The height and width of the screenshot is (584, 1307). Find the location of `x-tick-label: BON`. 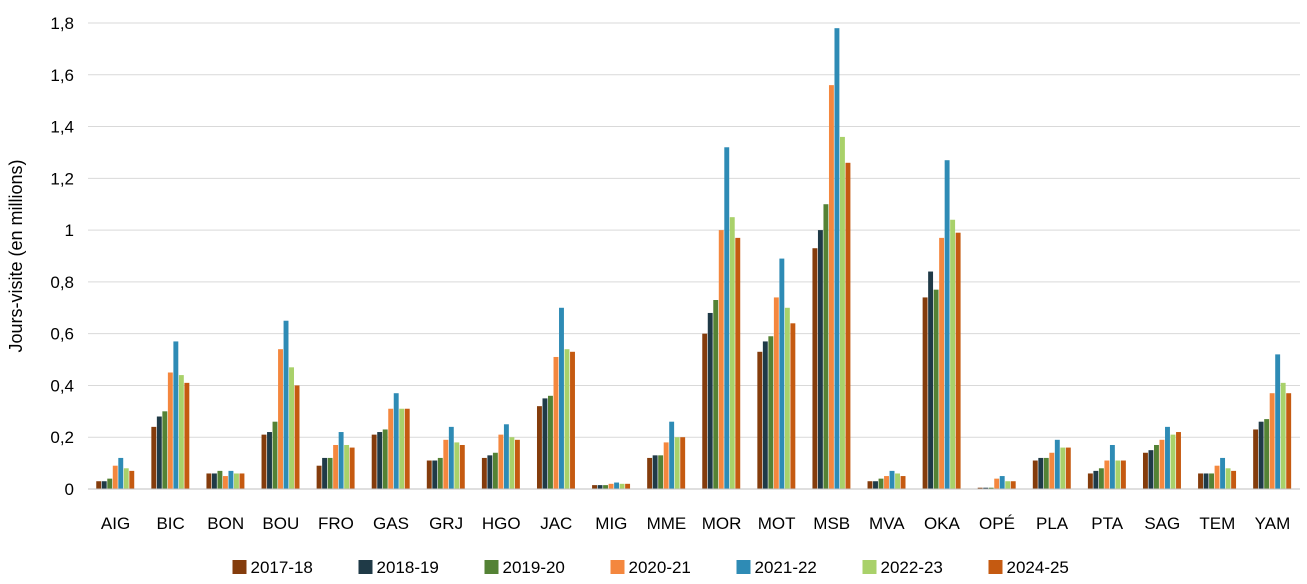

x-tick-label: BON is located at coordinates (225, 523).